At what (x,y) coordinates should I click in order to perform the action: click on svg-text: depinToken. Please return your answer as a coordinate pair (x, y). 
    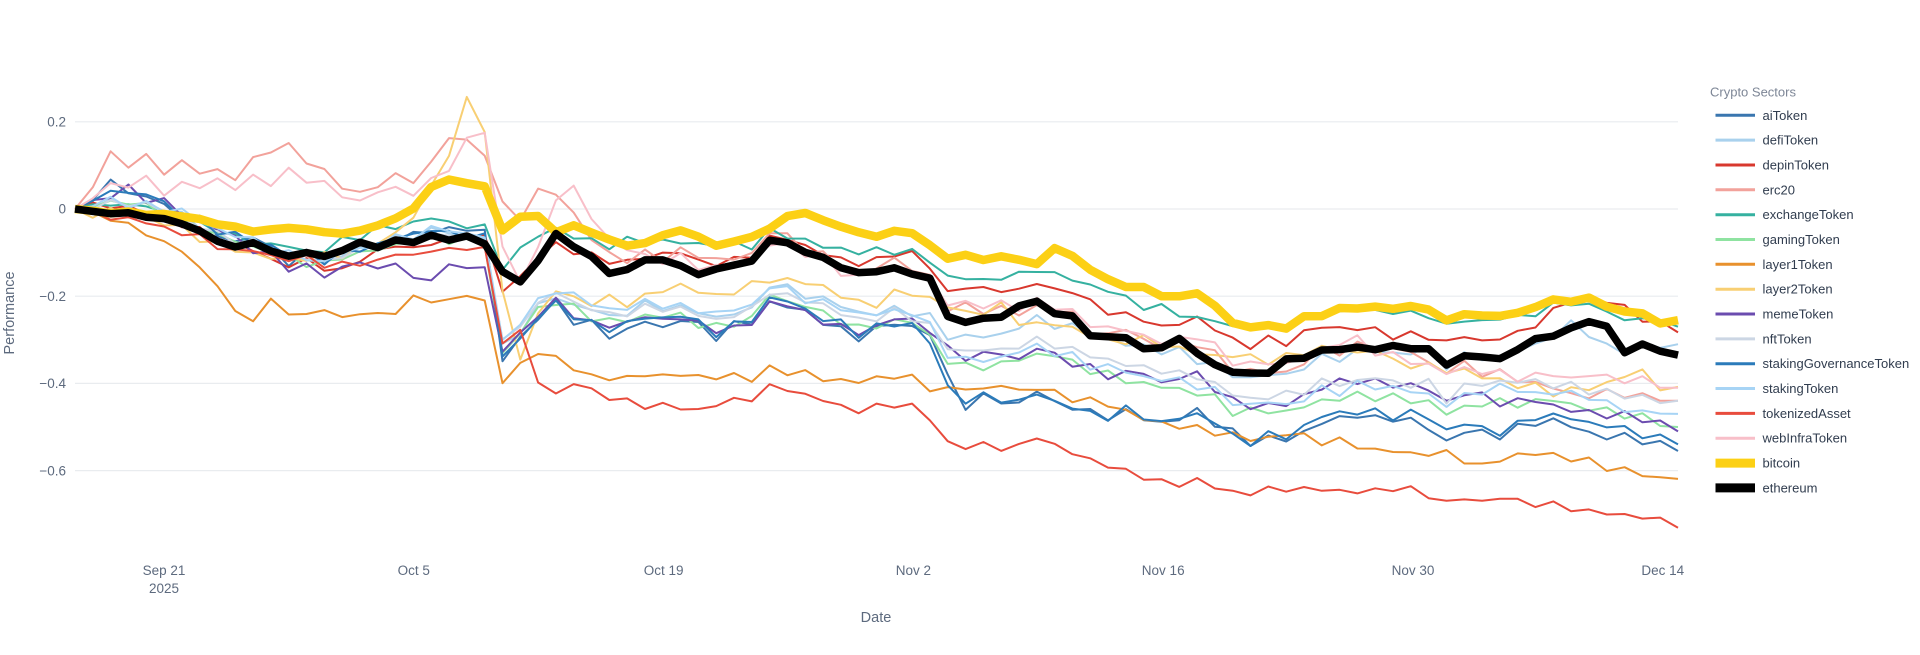
    Looking at the image, I should click on (1796, 165).